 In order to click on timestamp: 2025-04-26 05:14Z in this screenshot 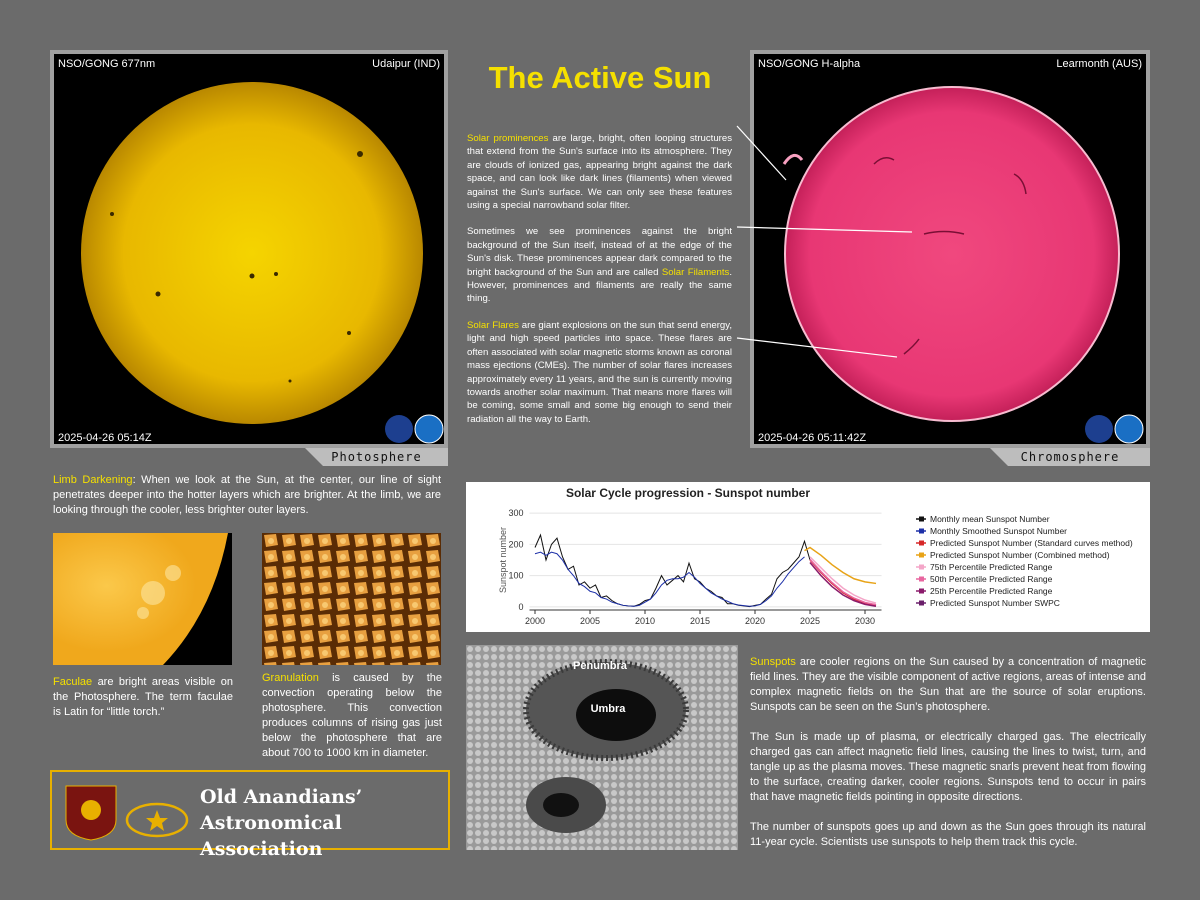, I will do `click(105, 438)`.